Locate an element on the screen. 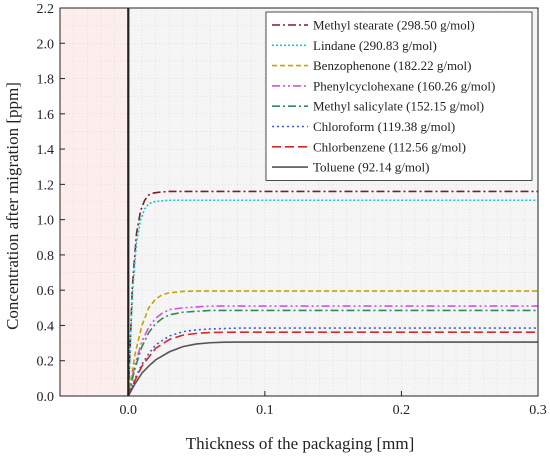  y-tick-label: 1.0 is located at coordinates (46, 221).